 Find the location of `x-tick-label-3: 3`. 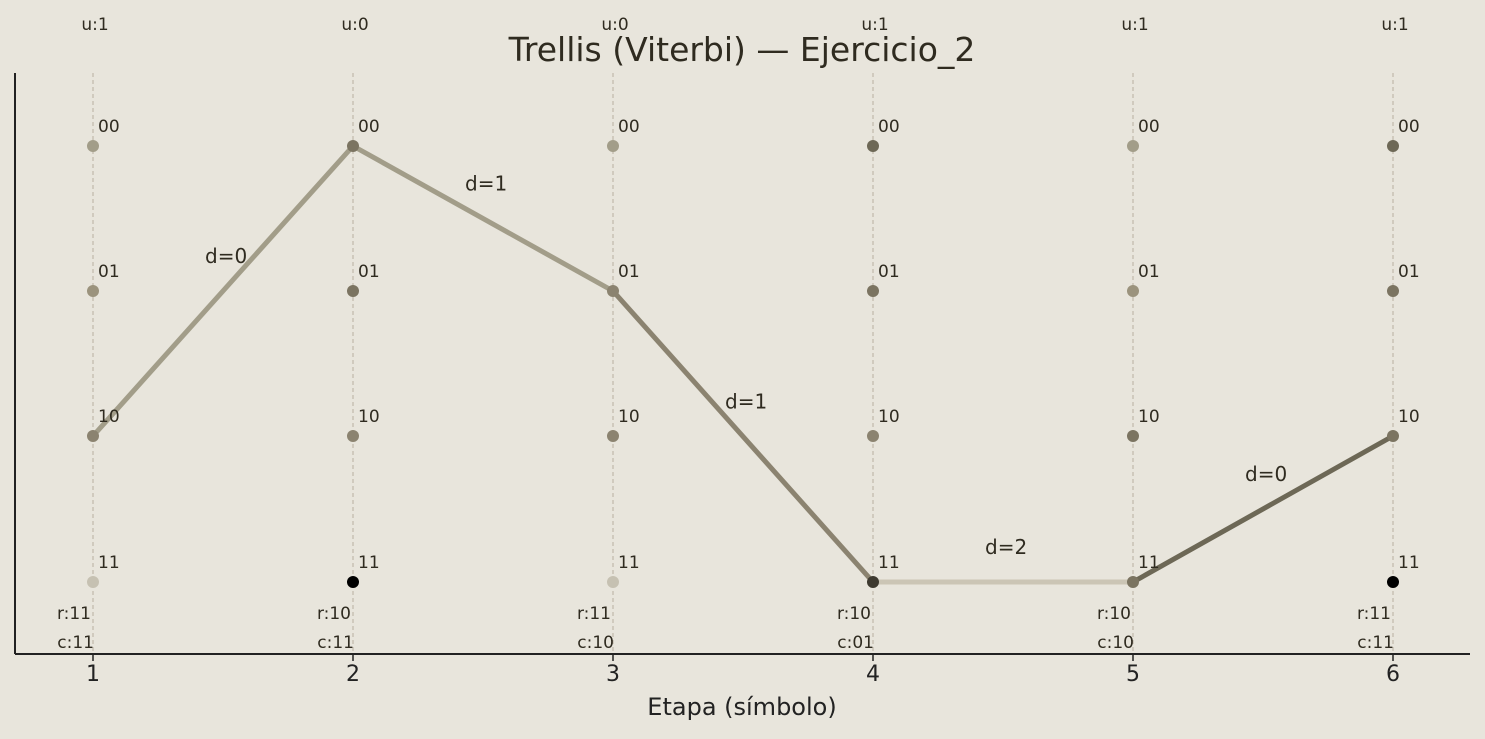

x-tick-label-3: 3 is located at coordinates (613, 674).